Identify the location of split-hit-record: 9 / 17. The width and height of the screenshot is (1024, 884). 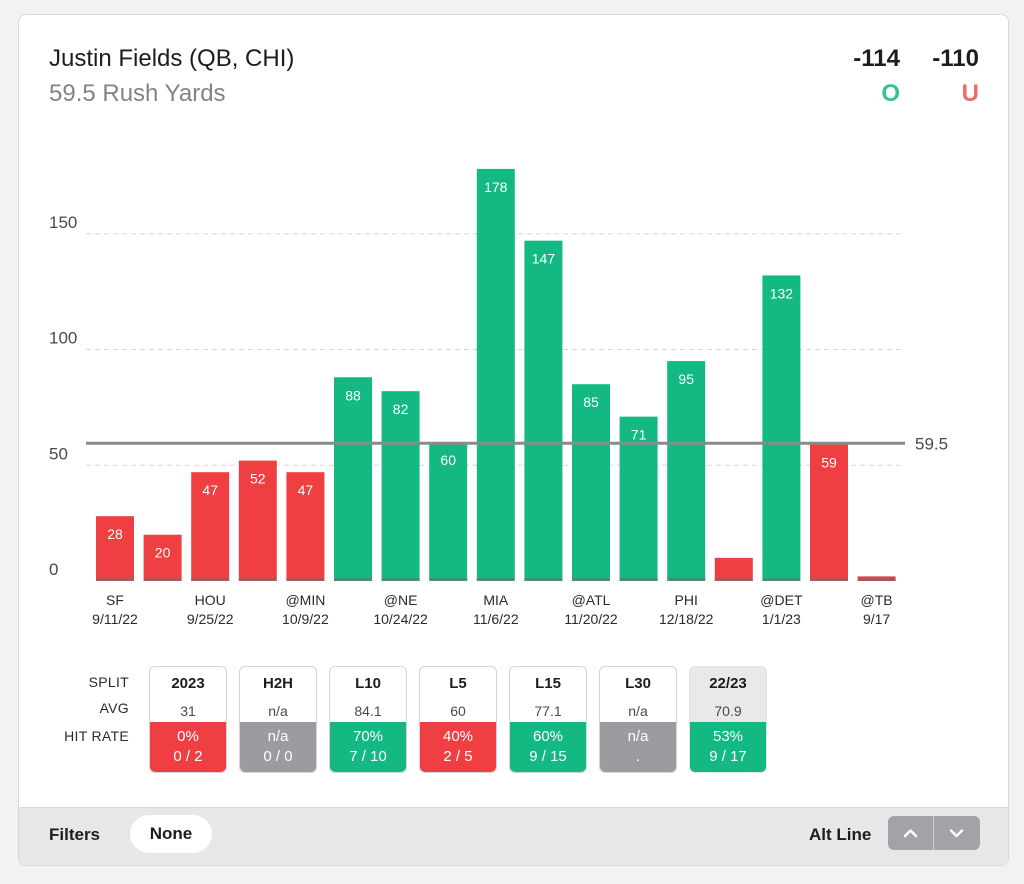
(728, 756).